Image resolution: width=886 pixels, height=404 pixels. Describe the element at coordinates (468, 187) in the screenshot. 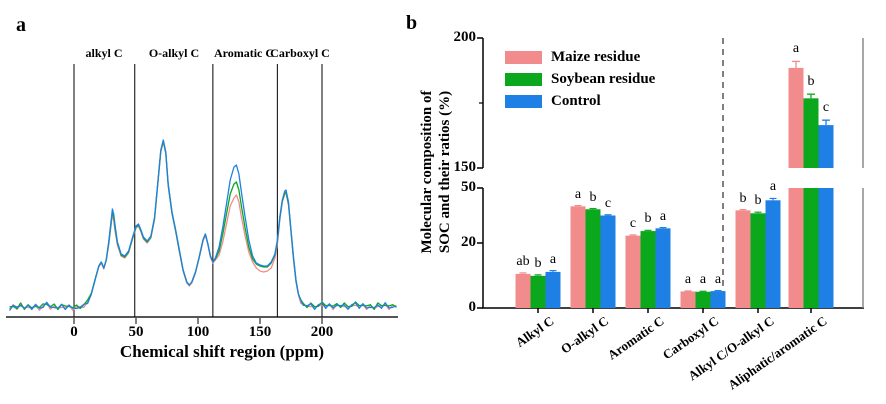

I see `lower-y-tick-label: 50` at that location.